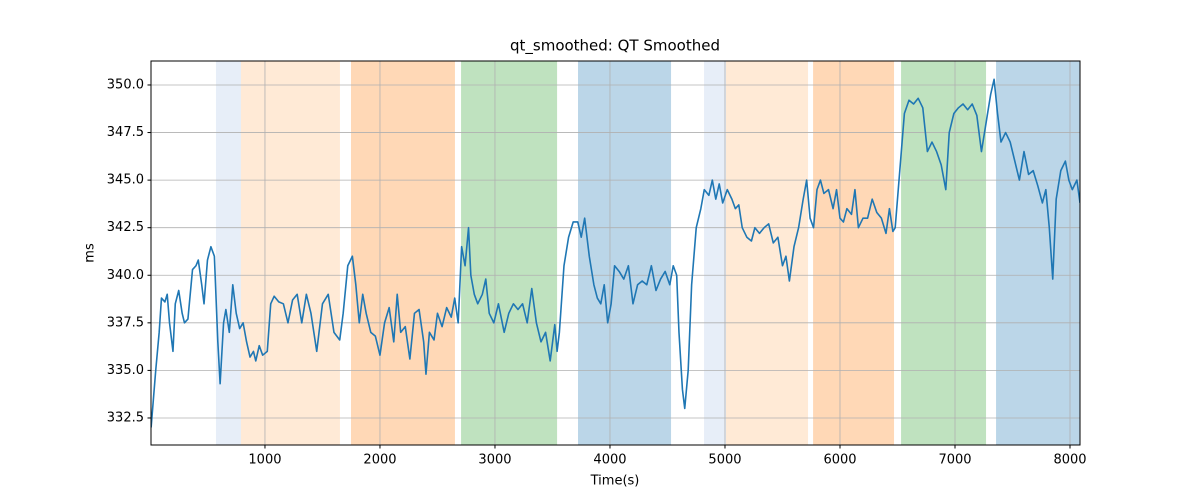 This screenshot has height=500, width=1200. What do you see at coordinates (125, 417) in the screenshot?
I see `y-tick-label: 332.5` at bounding box center [125, 417].